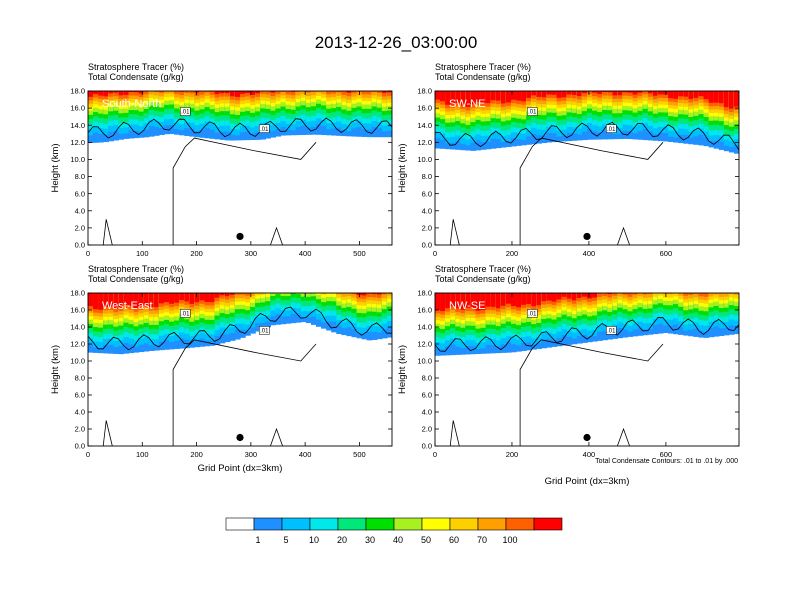  Describe the element at coordinates (80, 446) in the screenshot. I see `y-tick-label: 0.0` at that location.